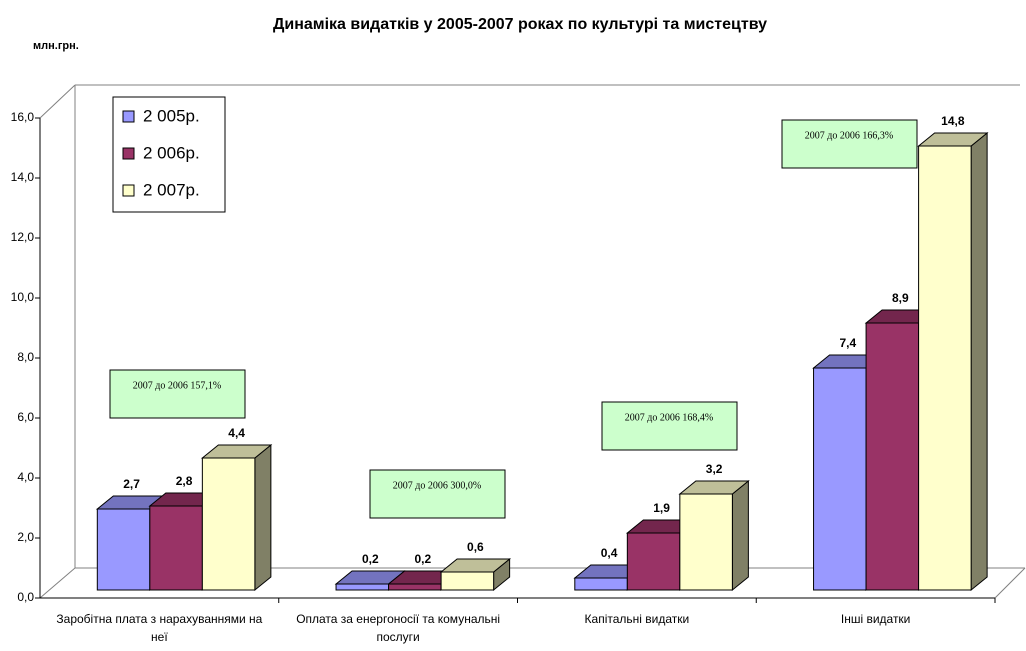 The image size is (1026, 651). I want to click on legend-label: 2 006р., so click(171, 152).